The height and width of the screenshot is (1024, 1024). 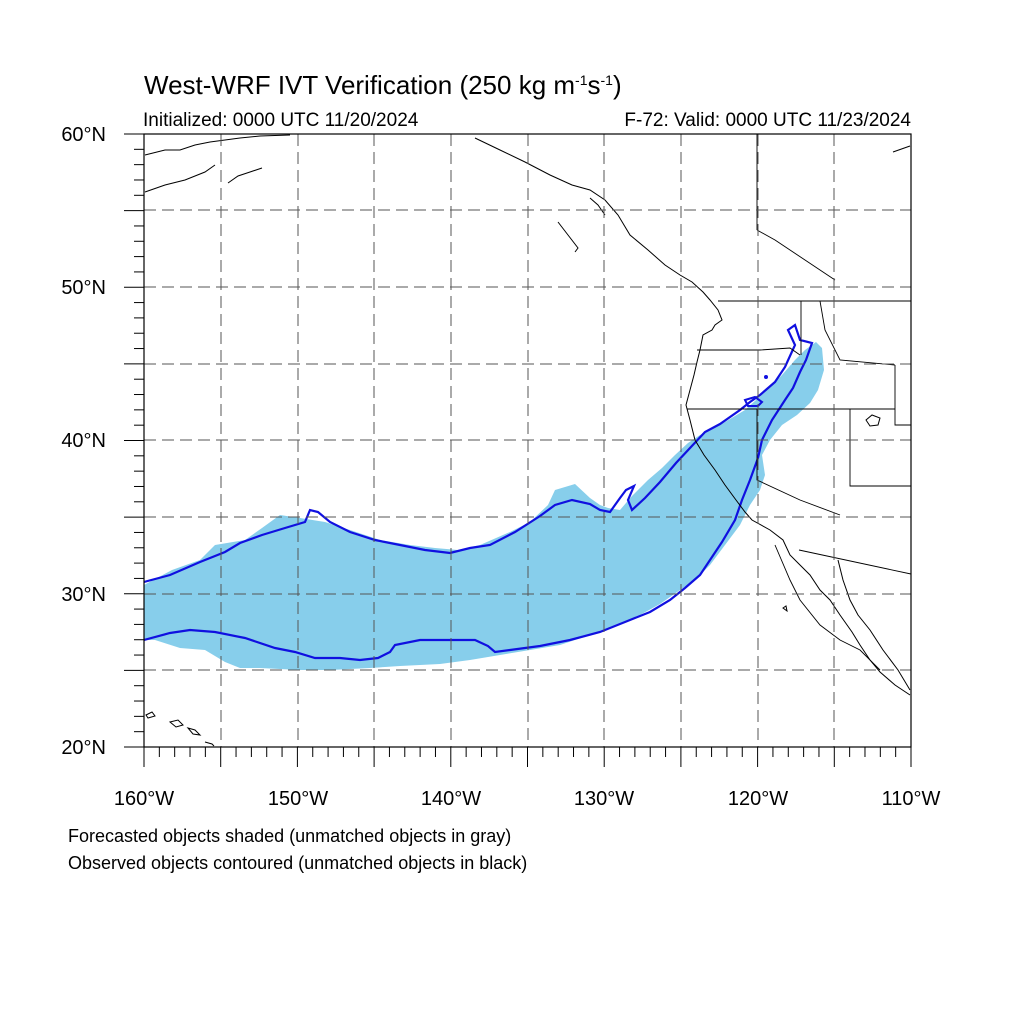 I want to click on boundaries, so click(x=799, y=402).